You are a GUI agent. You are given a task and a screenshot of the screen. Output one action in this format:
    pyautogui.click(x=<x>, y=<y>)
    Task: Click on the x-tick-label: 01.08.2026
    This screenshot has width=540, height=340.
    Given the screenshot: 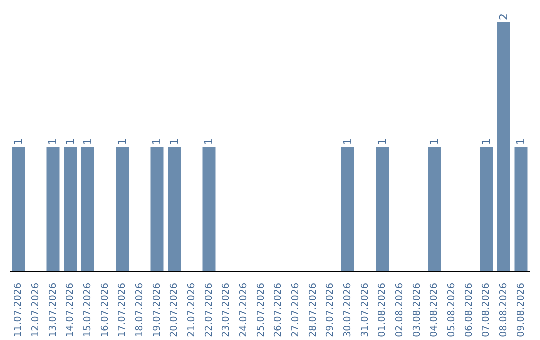 What is the action you would take?
    pyautogui.click(x=382, y=310)
    